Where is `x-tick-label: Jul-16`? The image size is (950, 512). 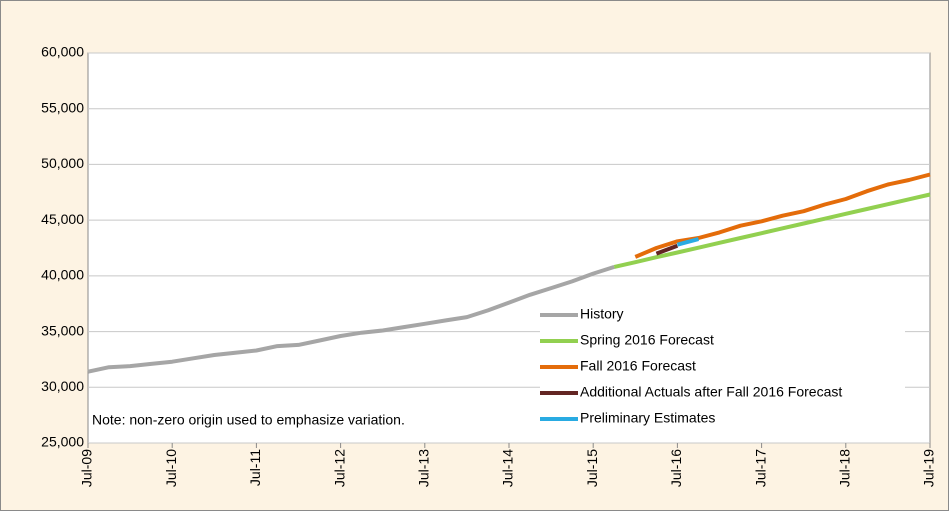
x-tick-label: Jul-16 is located at coordinates (676, 468).